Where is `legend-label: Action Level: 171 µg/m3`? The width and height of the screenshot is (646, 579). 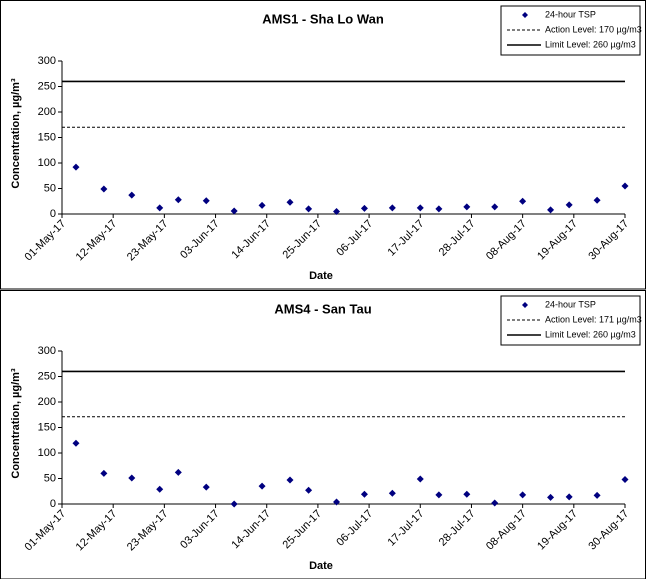 legend-label: Action Level: 171 µg/m3 is located at coordinates (593, 319).